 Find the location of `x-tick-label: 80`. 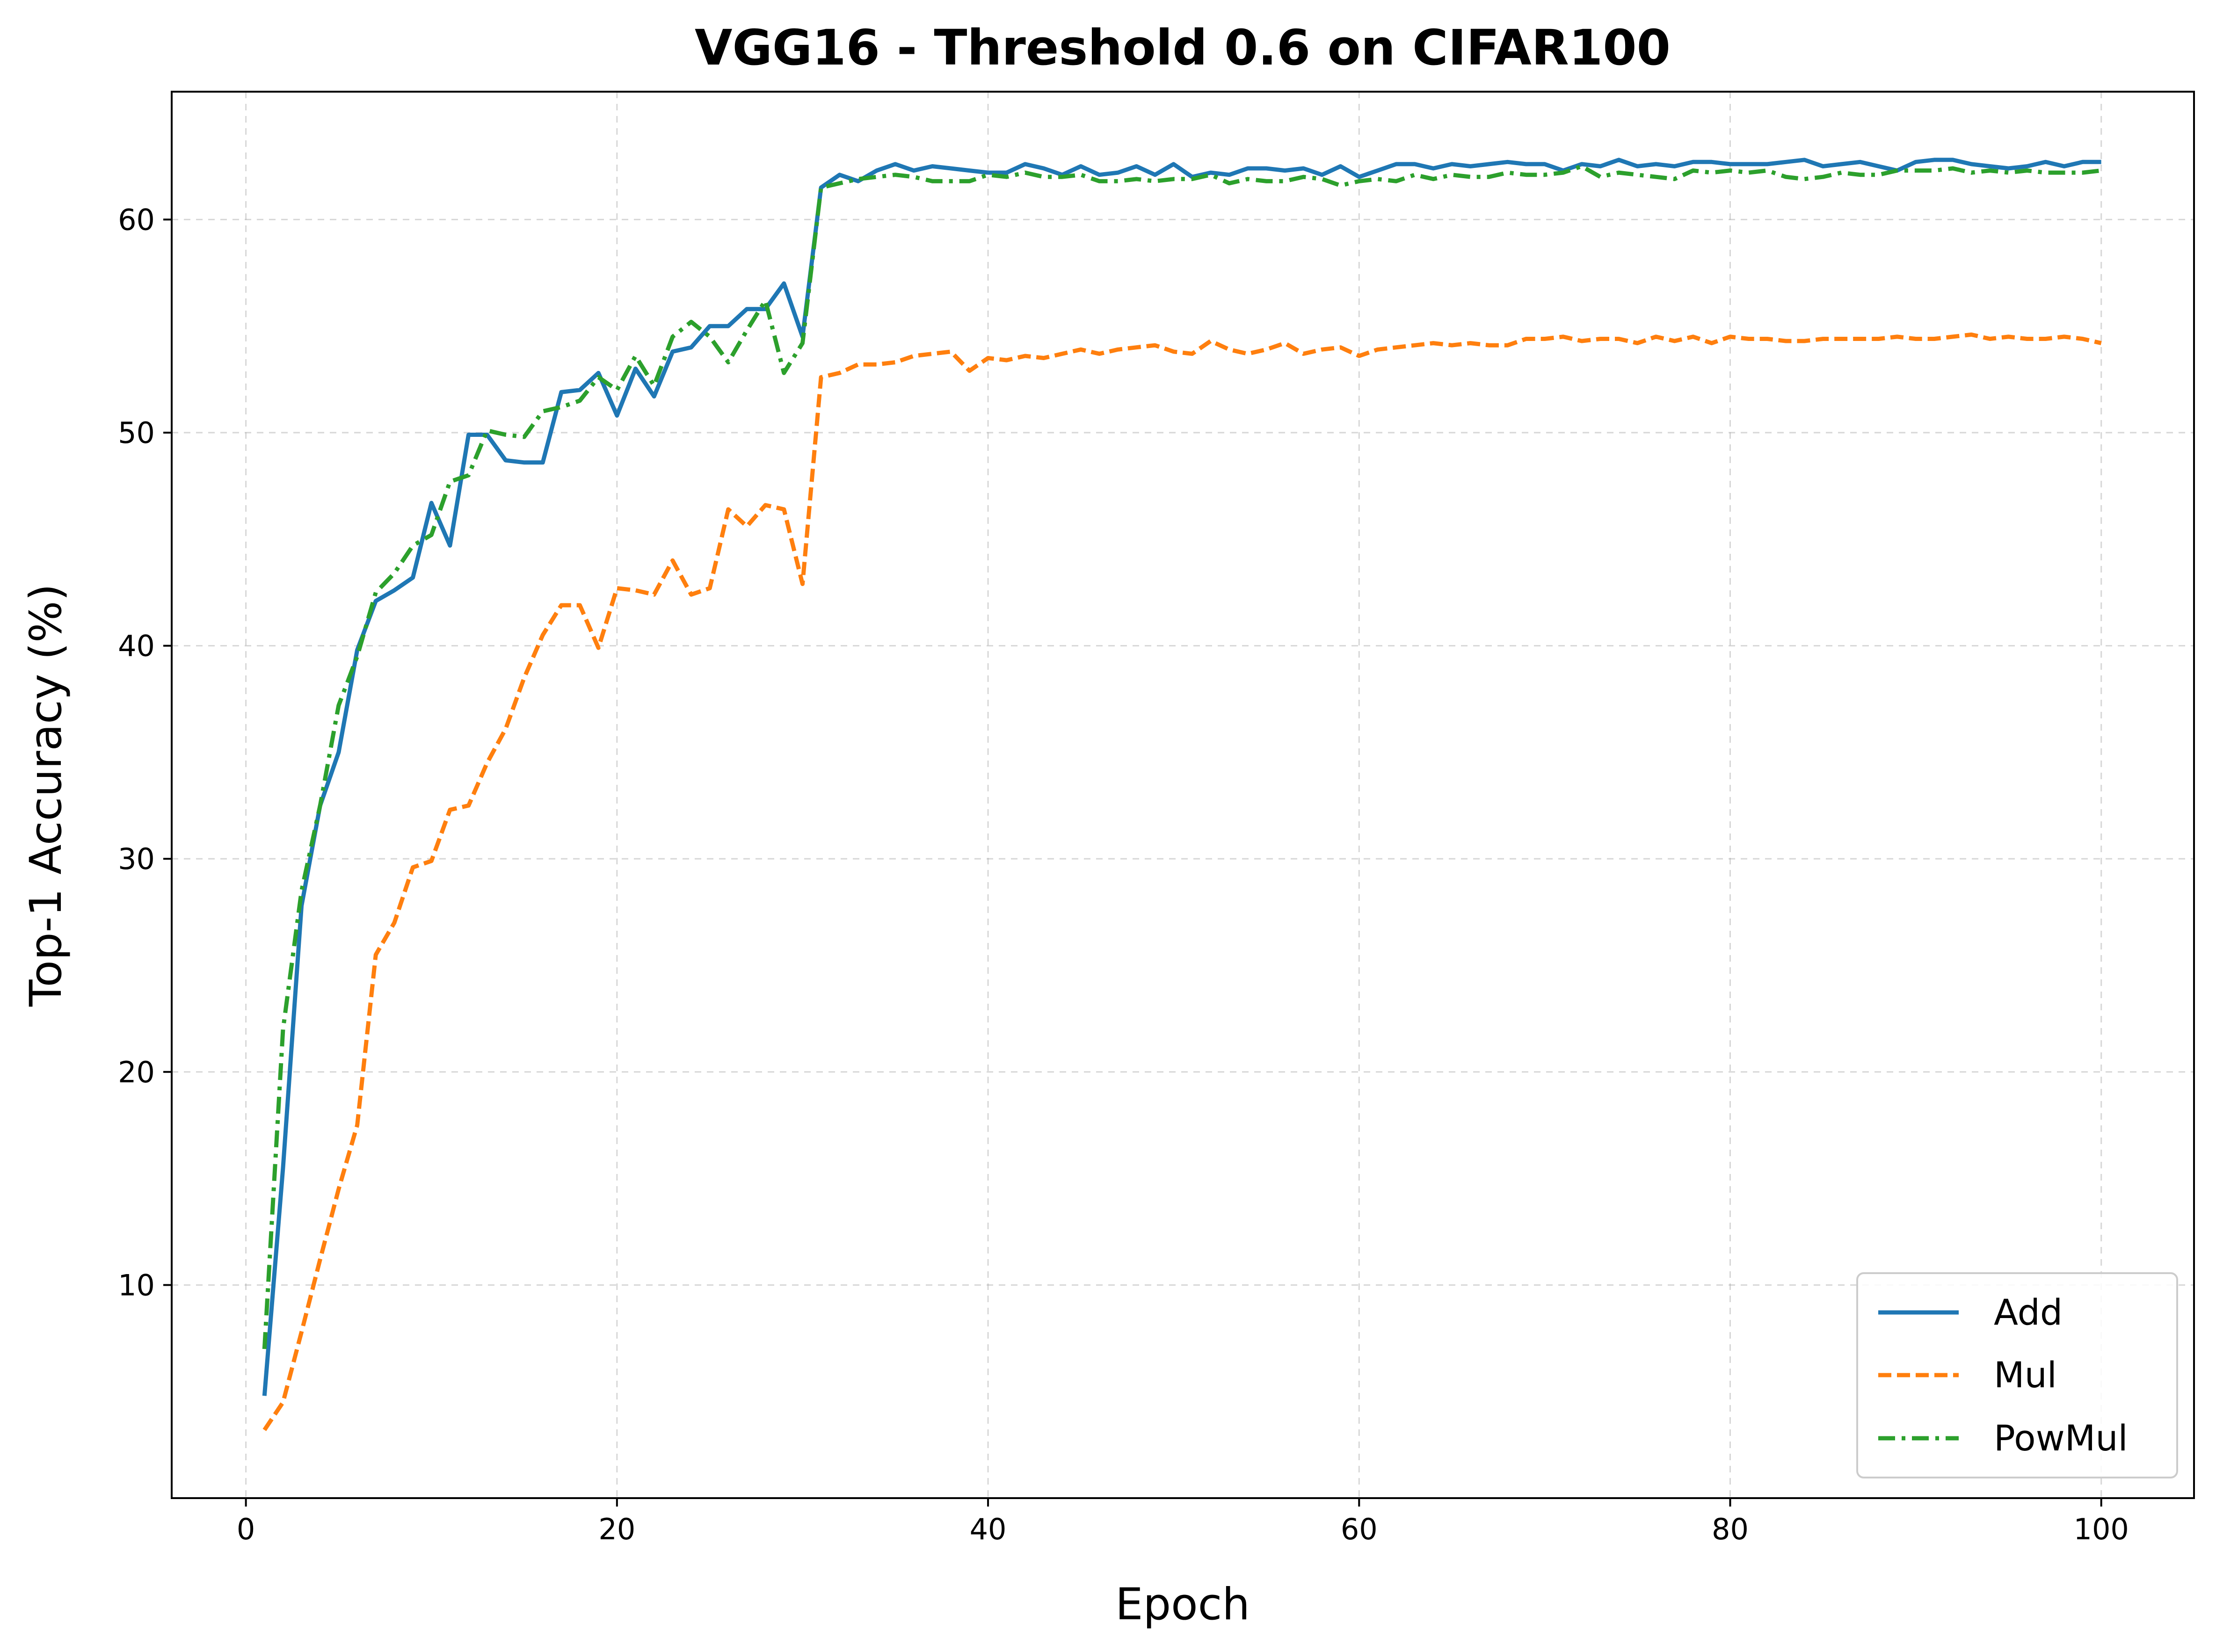

x-tick-label: 80 is located at coordinates (1731, 1529).